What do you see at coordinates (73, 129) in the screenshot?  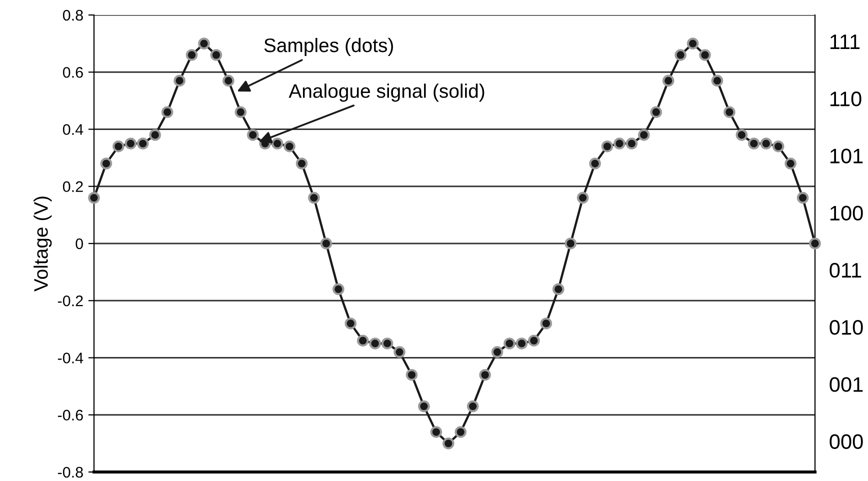 I see `y-tick-label: 0.4` at bounding box center [73, 129].